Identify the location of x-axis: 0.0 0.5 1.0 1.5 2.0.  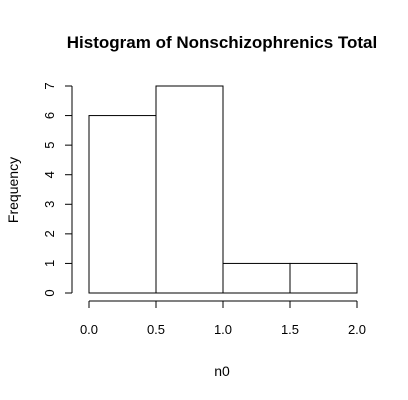
(223, 318).